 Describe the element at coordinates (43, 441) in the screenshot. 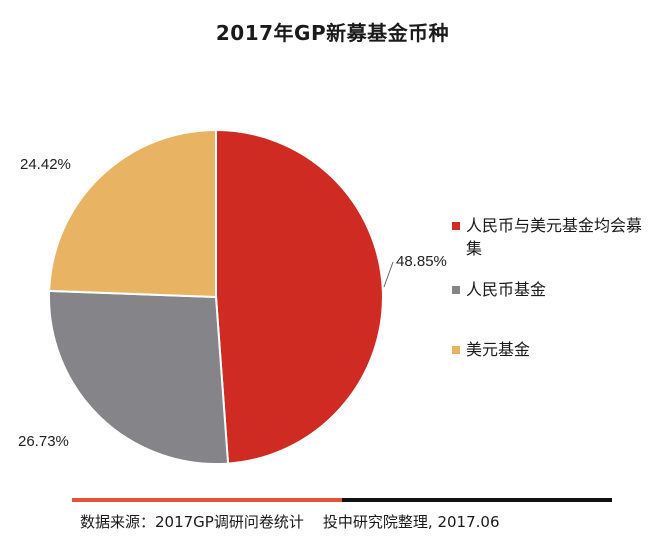

I see `slice-value-label-rmb: 26.73%` at that location.